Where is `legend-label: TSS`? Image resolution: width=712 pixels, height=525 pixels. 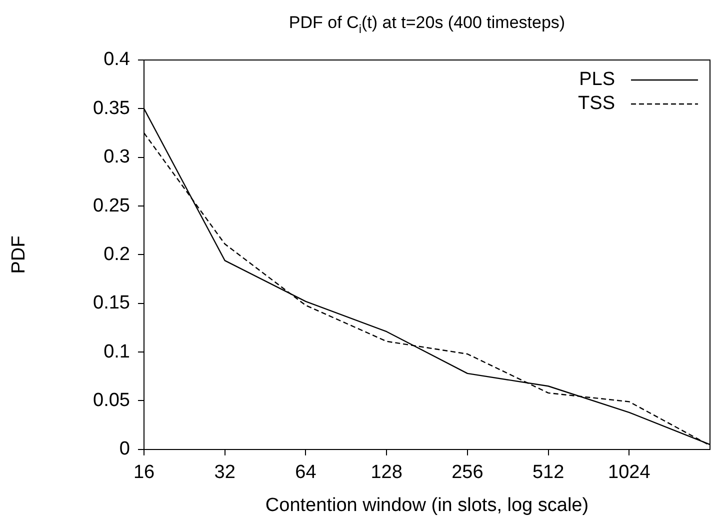
legend-label: TSS is located at coordinates (596, 103).